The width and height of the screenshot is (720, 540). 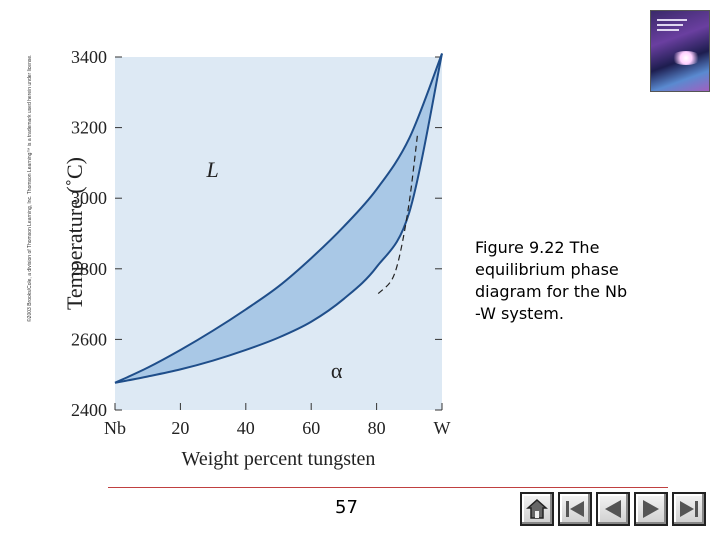 I want to click on y-tick-label: 3400, so click(x=89, y=57).